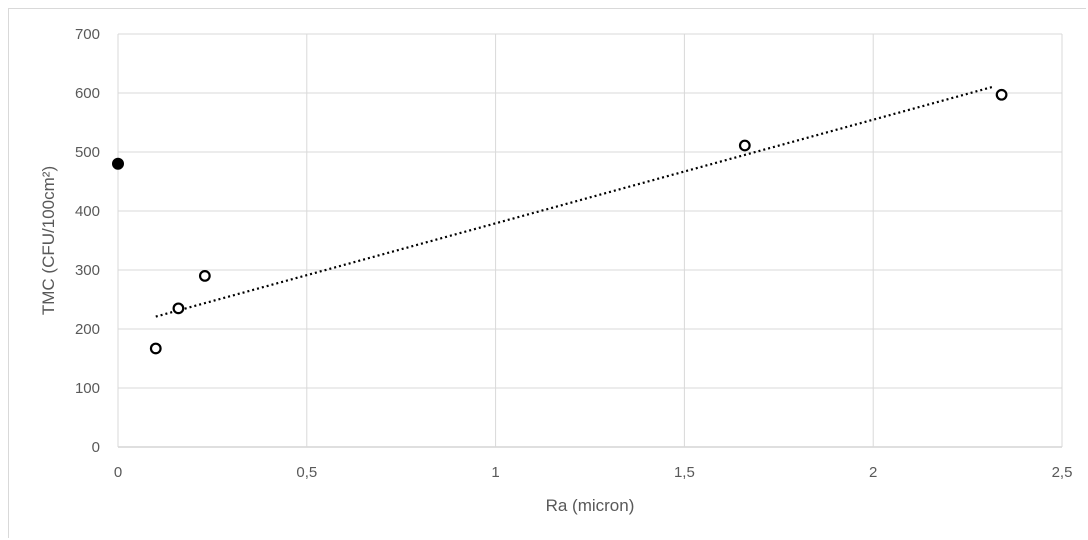 This screenshot has height=540, width=1088. Describe the element at coordinates (87, 34) in the screenshot. I see `y-tick-label: 700` at that location.